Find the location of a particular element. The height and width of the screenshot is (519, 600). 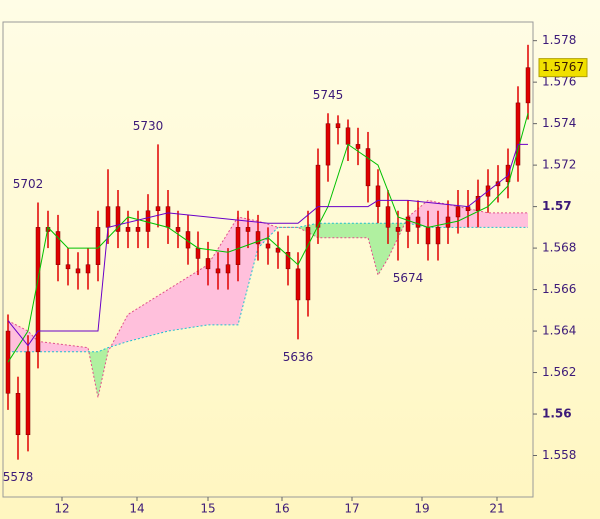

annotation: 5578 is located at coordinates (18, 477).